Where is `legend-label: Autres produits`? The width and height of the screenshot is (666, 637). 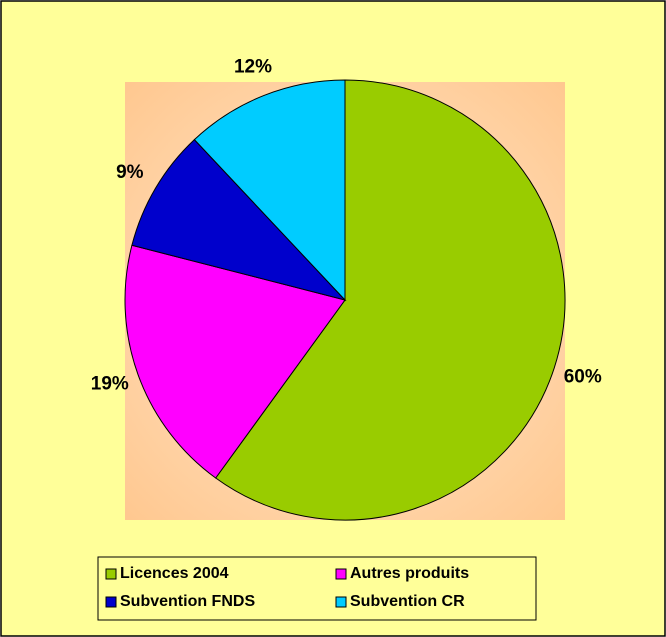
legend-label: Autres produits is located at coordinates (409, 573).